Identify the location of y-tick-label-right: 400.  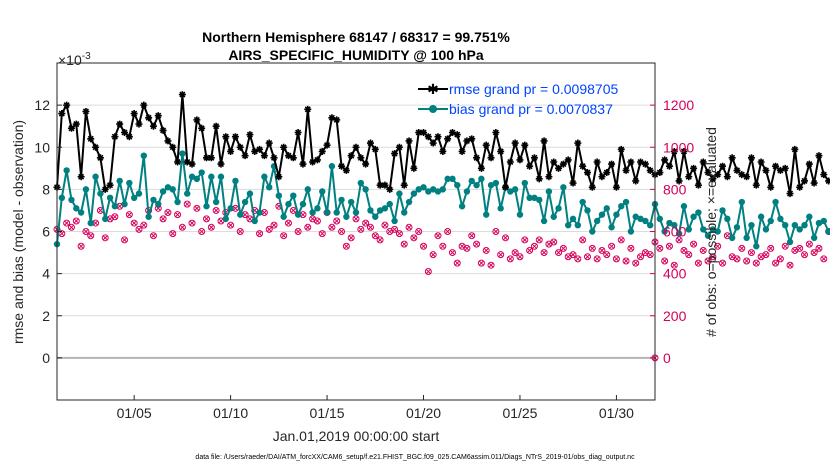
(675, 274).